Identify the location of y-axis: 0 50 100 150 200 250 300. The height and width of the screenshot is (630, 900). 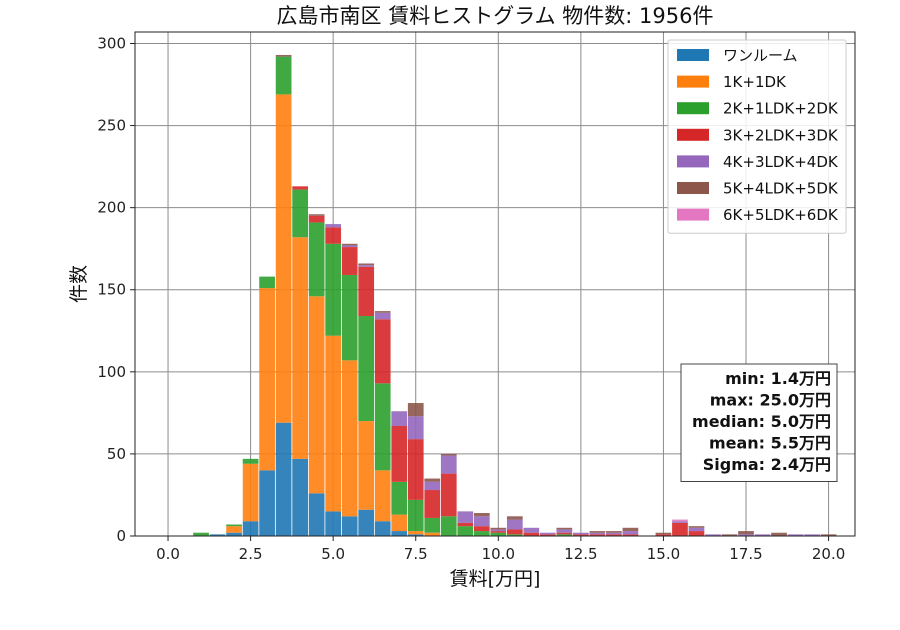
(116, 289).